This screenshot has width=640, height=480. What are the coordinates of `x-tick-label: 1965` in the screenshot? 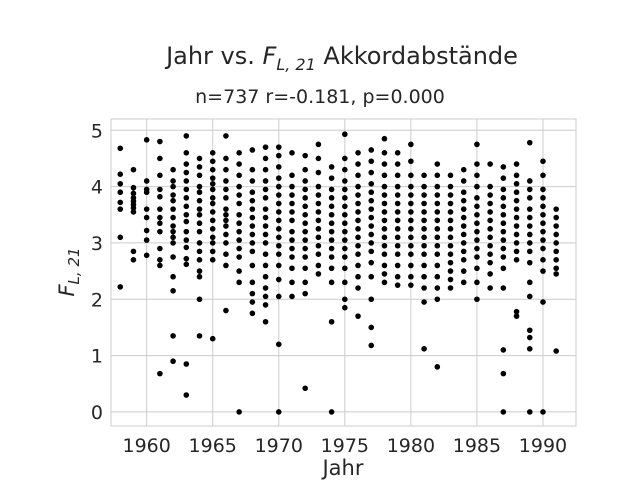 It's located at (213, 446).